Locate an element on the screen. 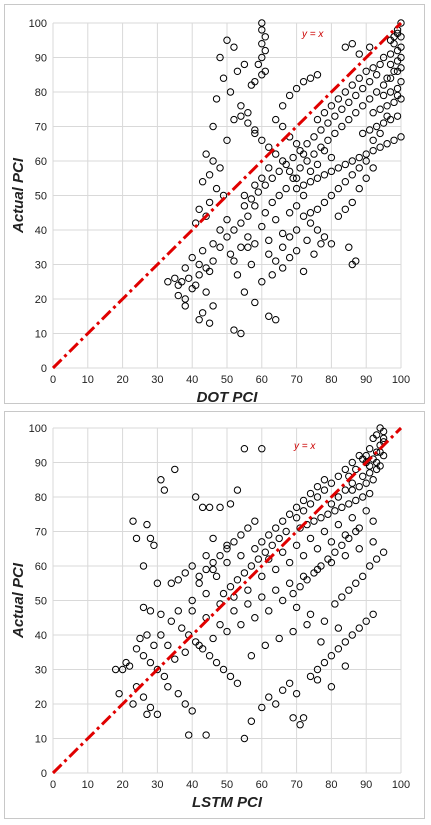  y-tick-label: 10 is located at coordinates (41, 335).